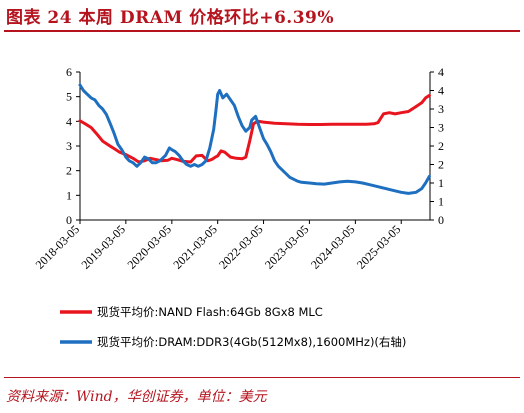 Image resolution: width=524 pixels, height=413 pixels. What do you see at coordinates (69, 121) in the screenshot?
I see `left-y-tick-label: 4` at bounding box center [69, 121].